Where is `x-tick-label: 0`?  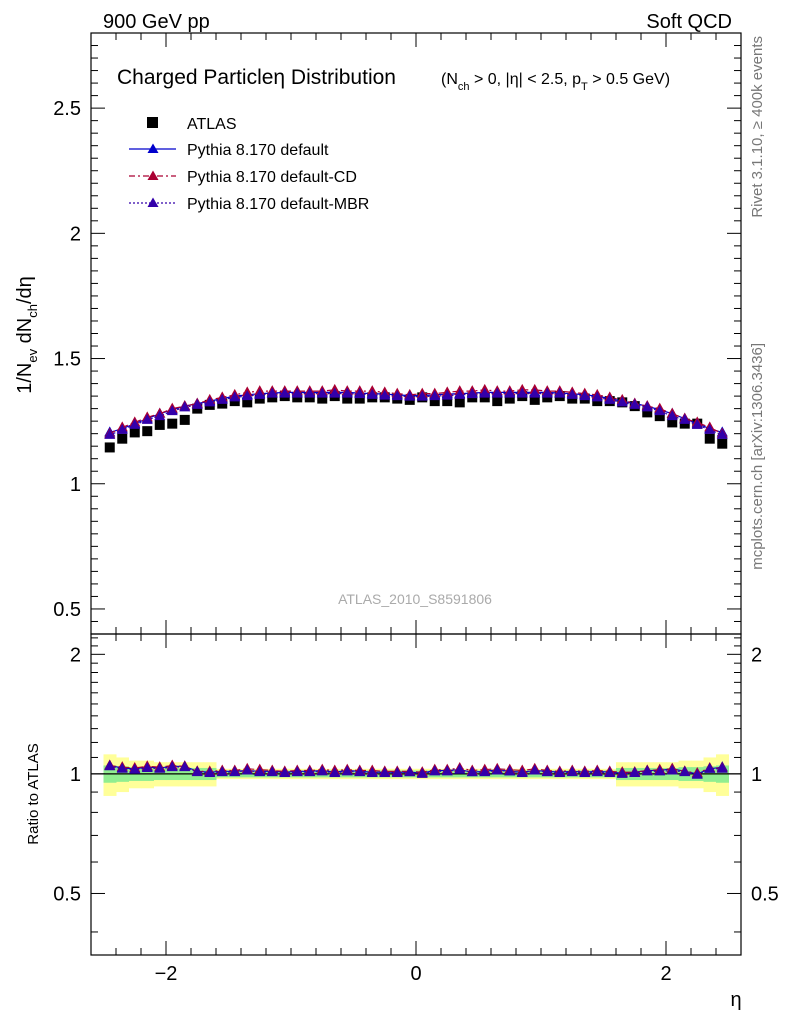
x-tick-label: 0 is located at coordinates (415, 974).